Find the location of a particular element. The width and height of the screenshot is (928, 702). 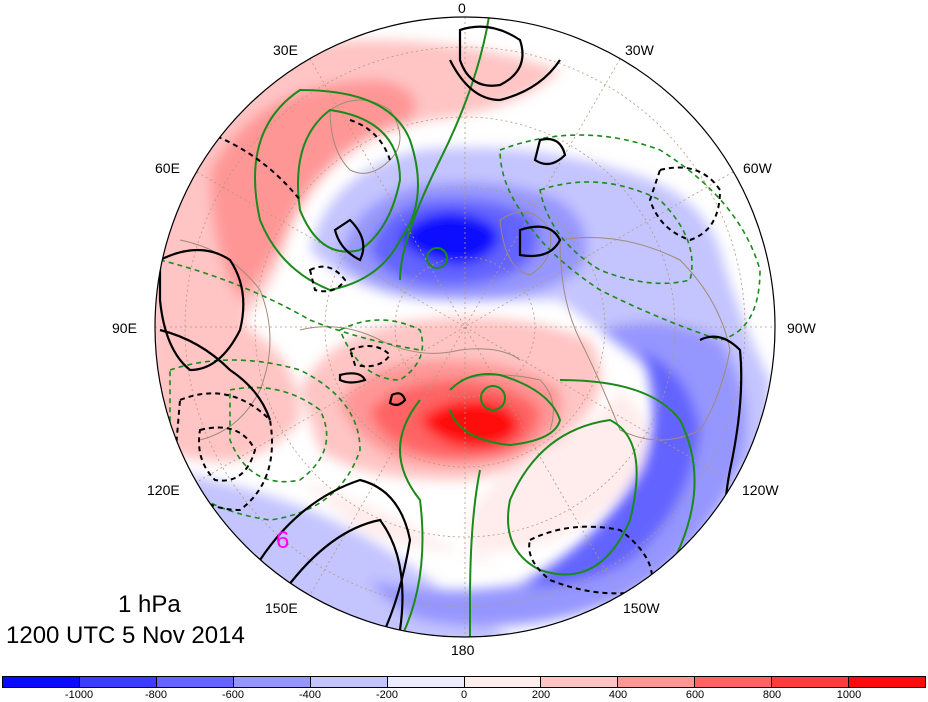

positive-anomaly-band-south is located at coordinates (473, 480).